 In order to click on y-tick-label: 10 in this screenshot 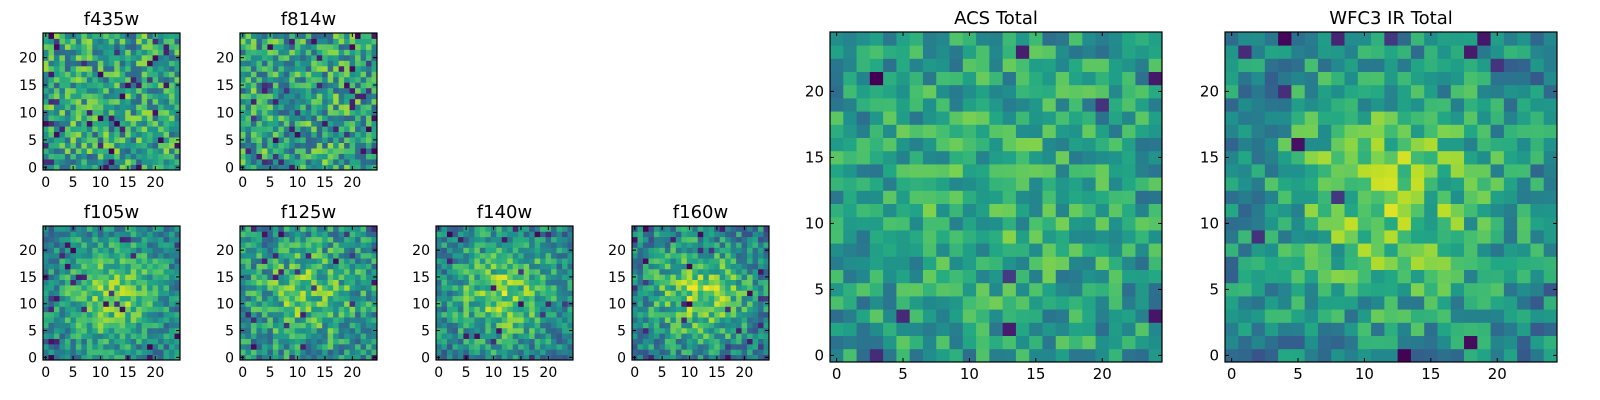, I will do `click(225, 113)`.